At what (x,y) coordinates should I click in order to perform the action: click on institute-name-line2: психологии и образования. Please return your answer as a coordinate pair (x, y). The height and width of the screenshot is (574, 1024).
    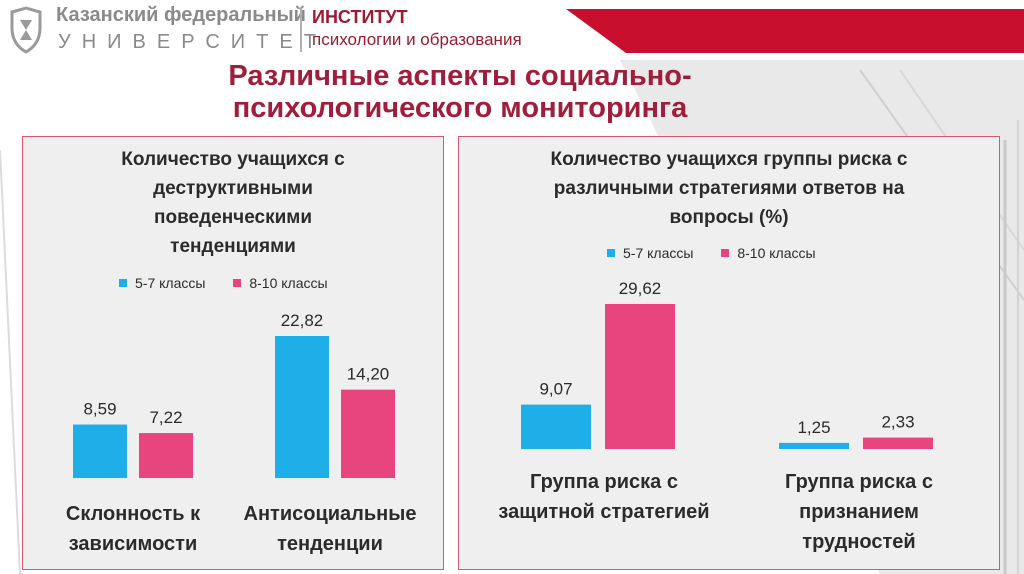
    Looking at the image, I should click on (417, 39).